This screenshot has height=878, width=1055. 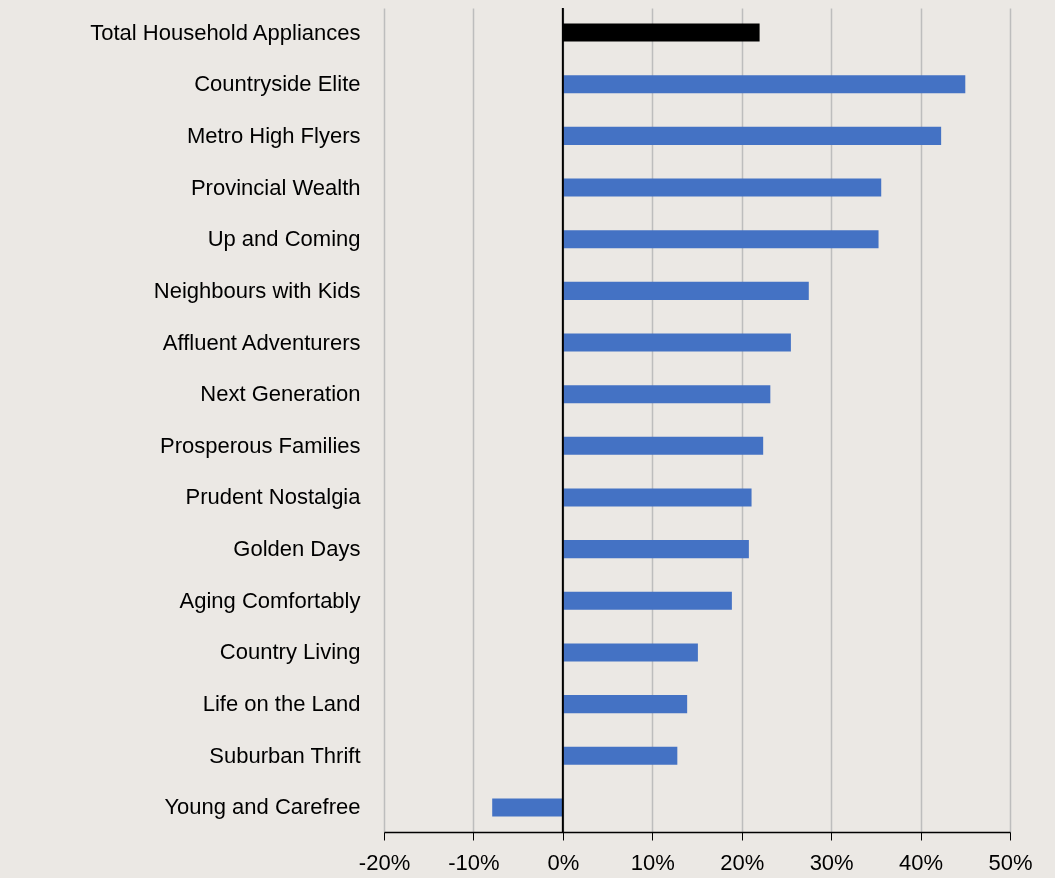 What do you see at coordinates (921, 862) in the screenshot?
I see `x-tick-label: 40%` at bounding box center [921, 862].